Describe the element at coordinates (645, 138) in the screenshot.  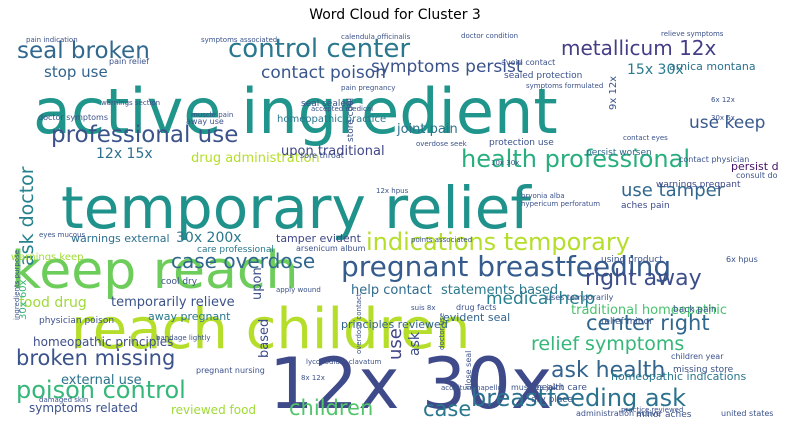
I see `cloud-word: contact eyes` at that location.